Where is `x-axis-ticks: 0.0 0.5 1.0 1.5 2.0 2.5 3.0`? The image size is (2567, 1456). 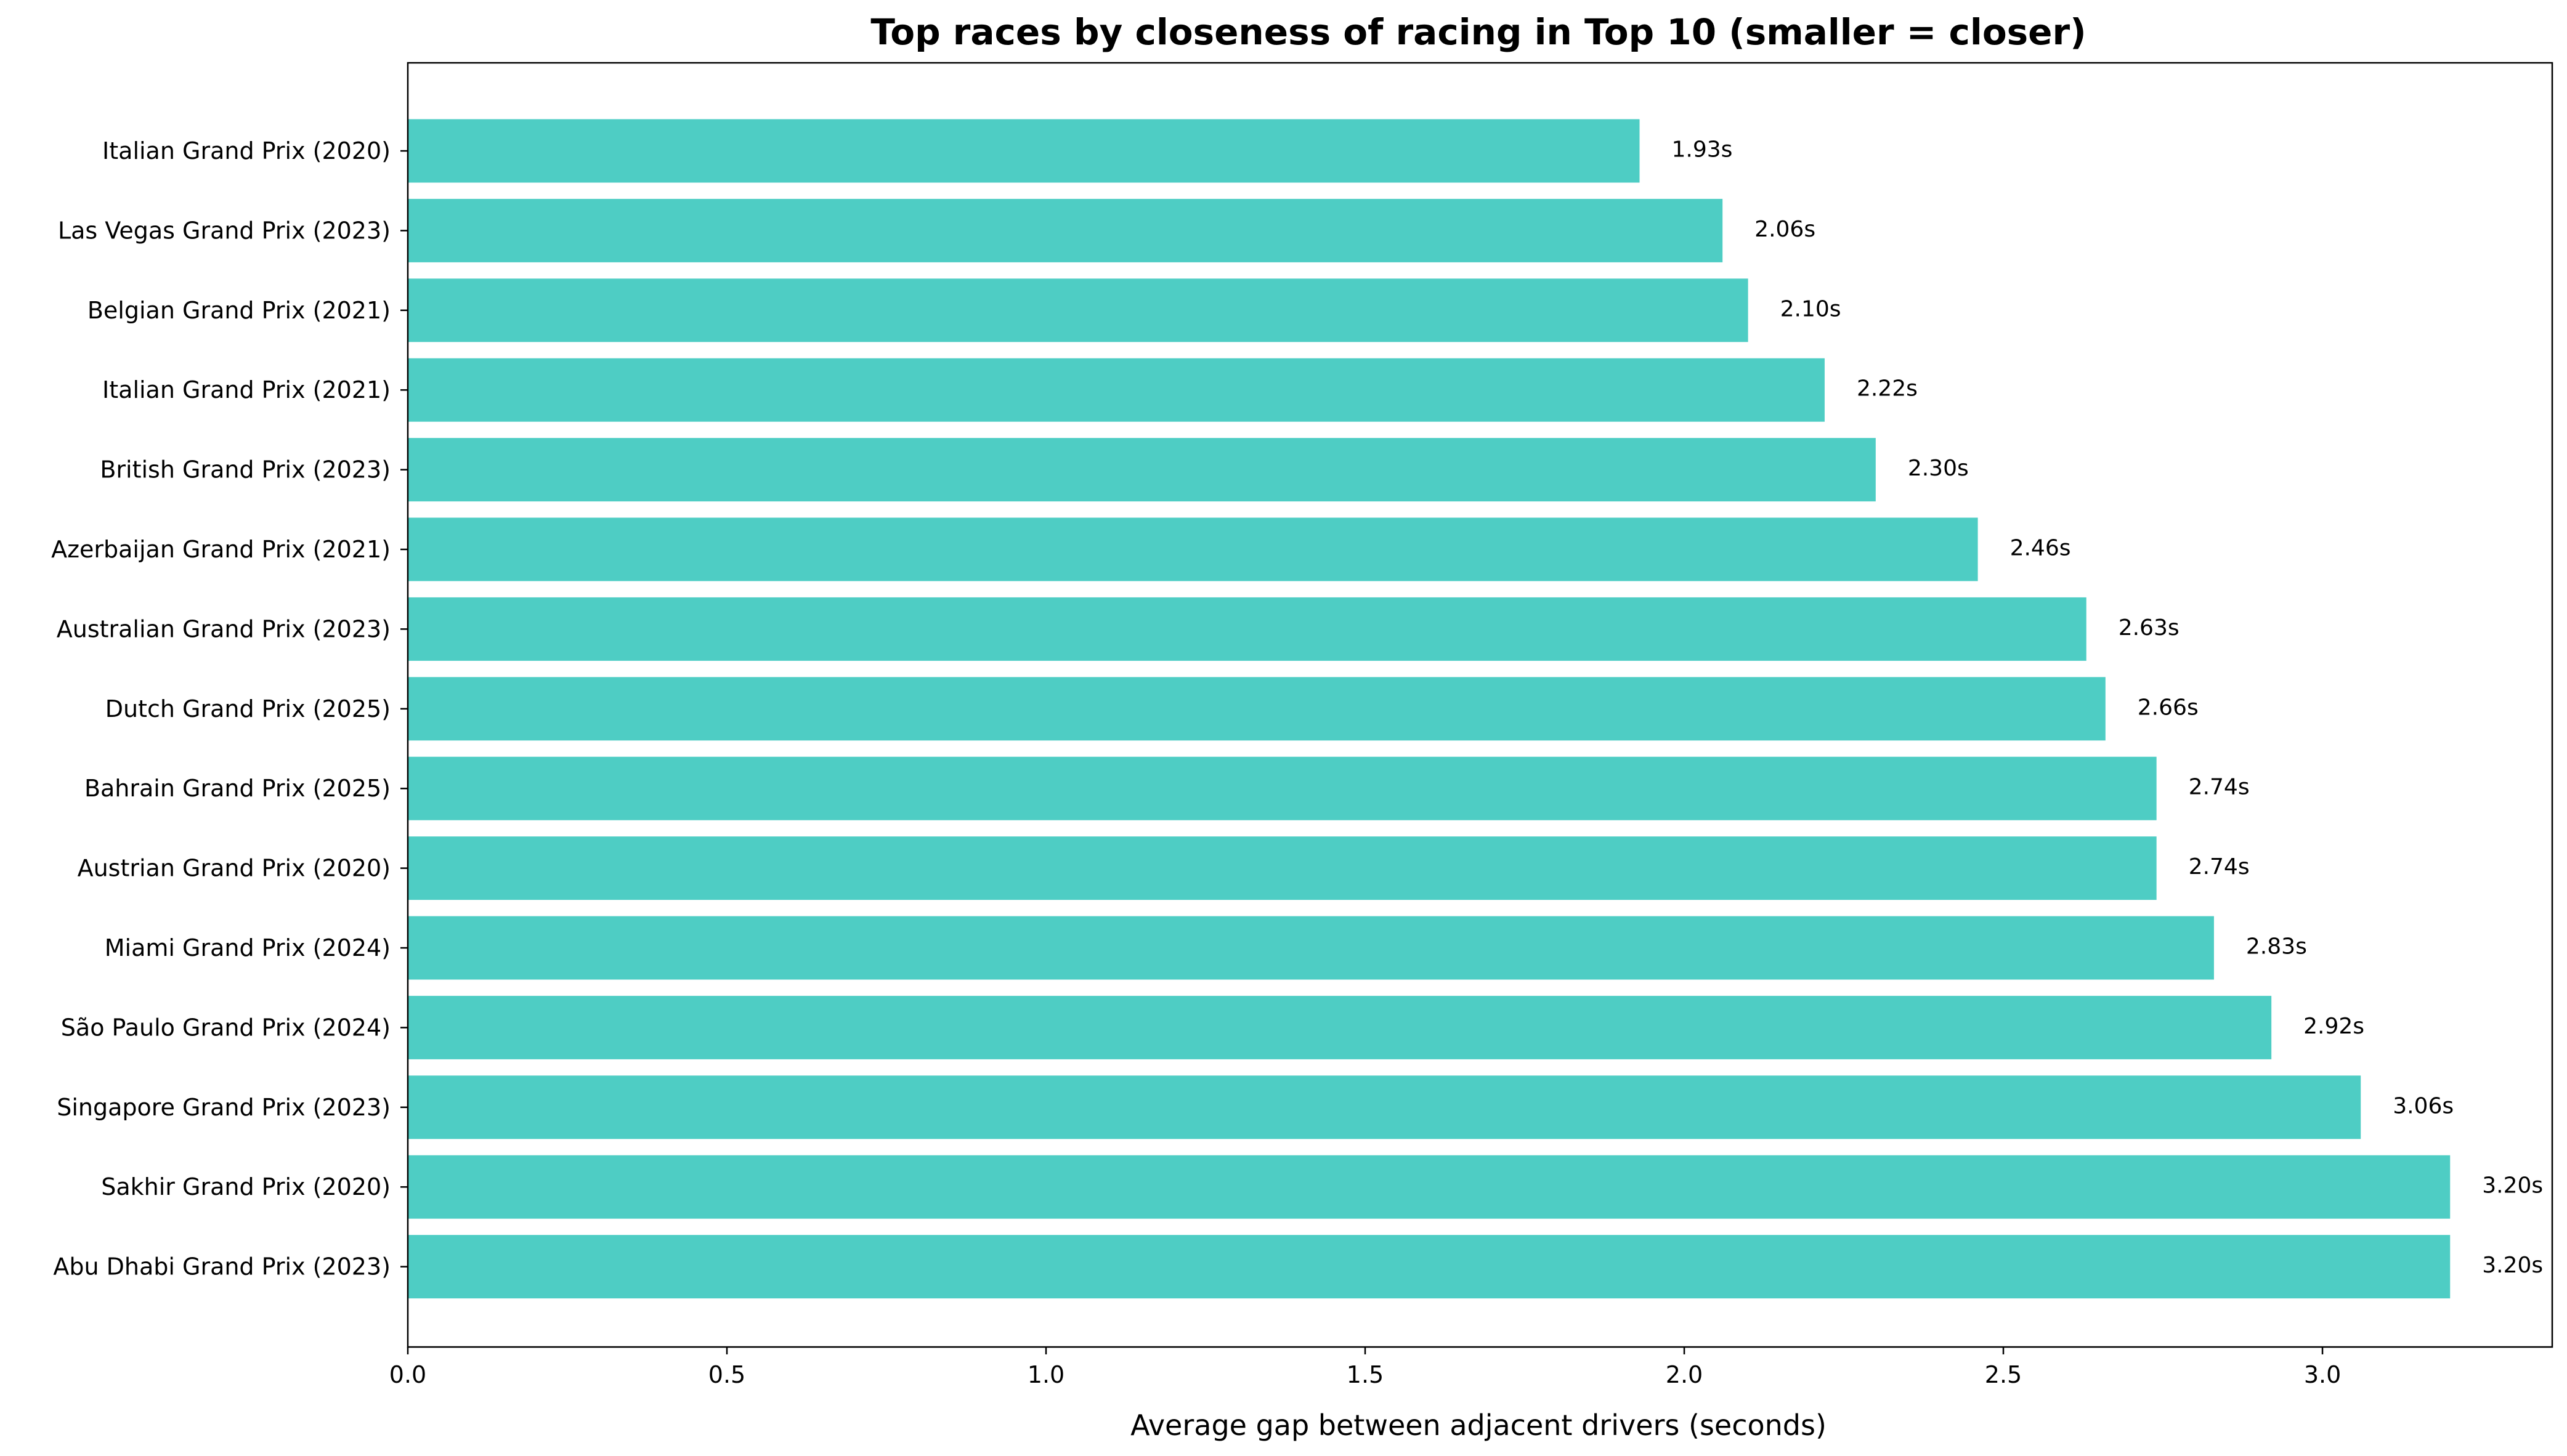 x-axis-ticks: 0.0 0.5 1.0 1.5 2.0 2.5 3.0 is located at coordinates (1365, 1367).